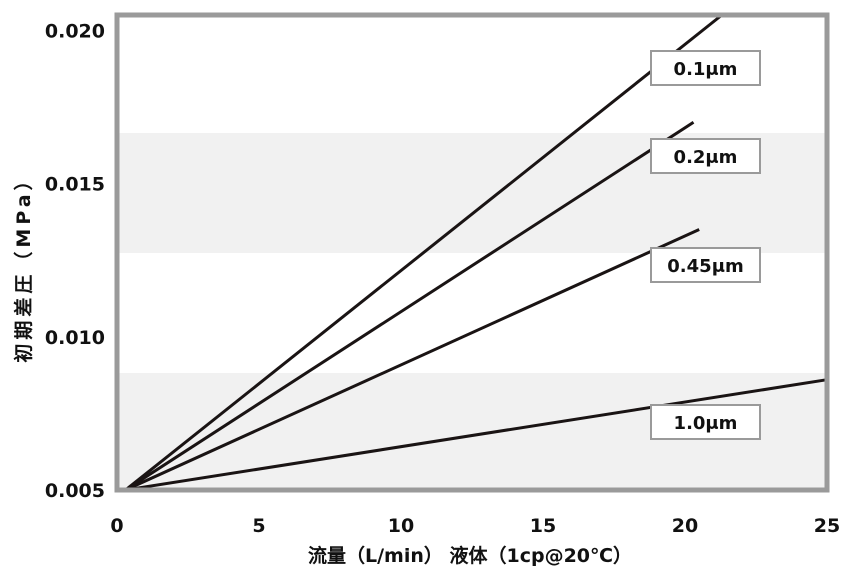 Image resolution: width=841 pixels, height=579 pixels. Describe the element at coordinates (401, 526) in the screenshot. I see `x-tick-label: 10` at that location.